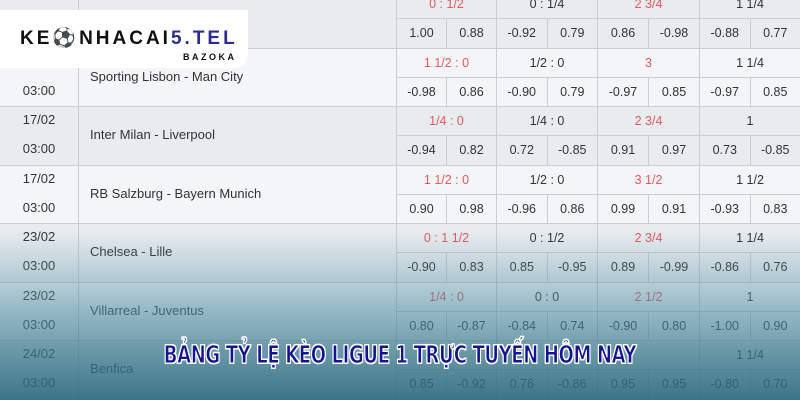 This screenshot has height=400, width=800. What do you see at coordinates (521, 151) in the screenshot?
I see `odds-value: 0.72` at bounding box center [521, 151].